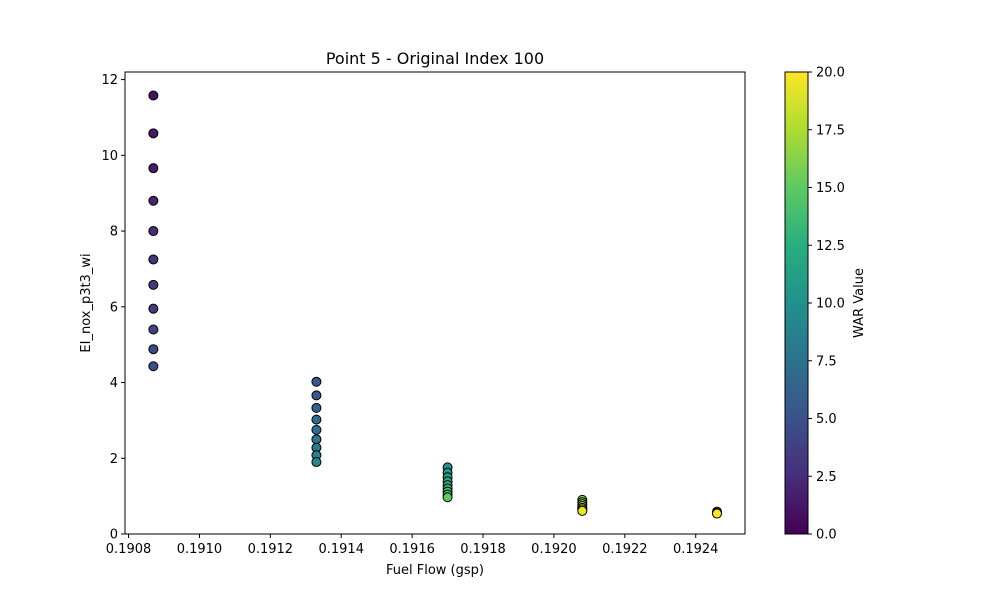 The height and width of the screenshot is (604, 1000). Describe the element at coordinates (830, 73) in the screenshot. I see `colorbar-tick-label: 20.0` at that location.